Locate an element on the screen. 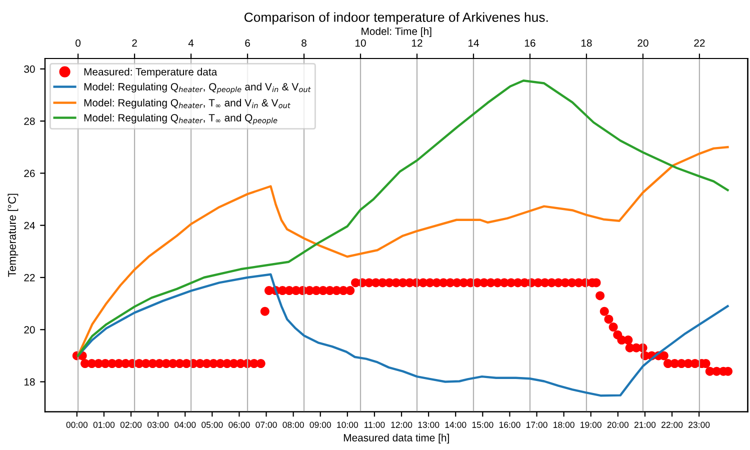 The width and height of the screenshot is (750, 450). x-tick-label: 10:00 is located at coordinates (347, 425).